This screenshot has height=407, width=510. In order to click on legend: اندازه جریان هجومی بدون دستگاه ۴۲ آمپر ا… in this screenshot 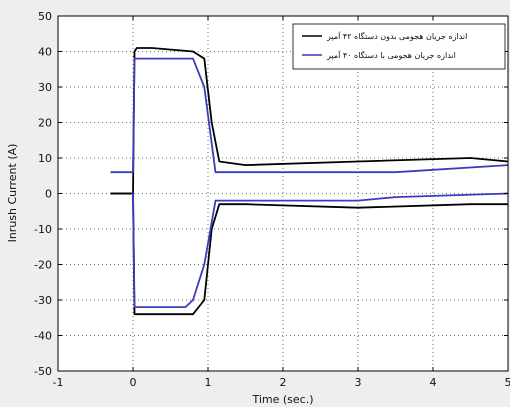, I will do `click(399, 46)`.